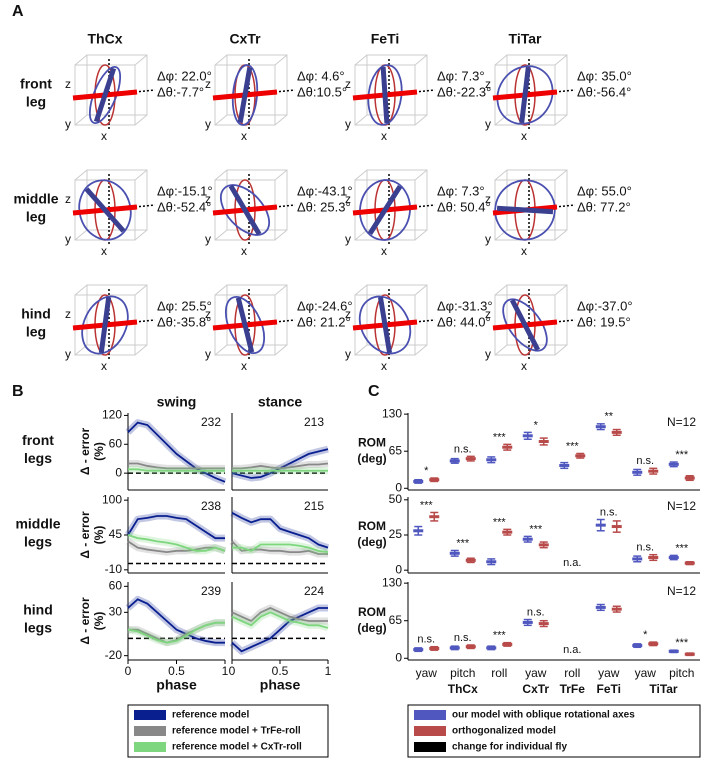 The width and height of the screenshot is (706, 762). Describe the element at coordinates (177, 402) in the screenshot. I see `chart-title: swing` at that location.